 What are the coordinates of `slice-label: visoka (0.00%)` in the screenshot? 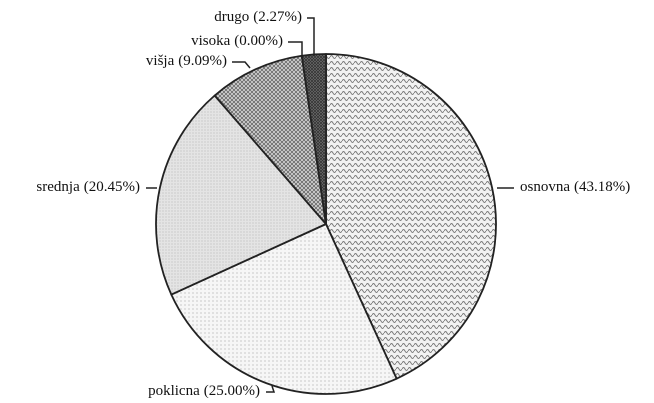 It's located at (237, 41).